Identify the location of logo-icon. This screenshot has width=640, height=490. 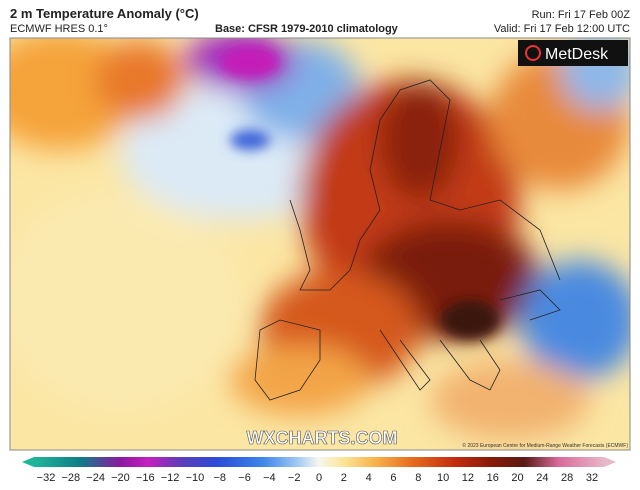
(533, 53).